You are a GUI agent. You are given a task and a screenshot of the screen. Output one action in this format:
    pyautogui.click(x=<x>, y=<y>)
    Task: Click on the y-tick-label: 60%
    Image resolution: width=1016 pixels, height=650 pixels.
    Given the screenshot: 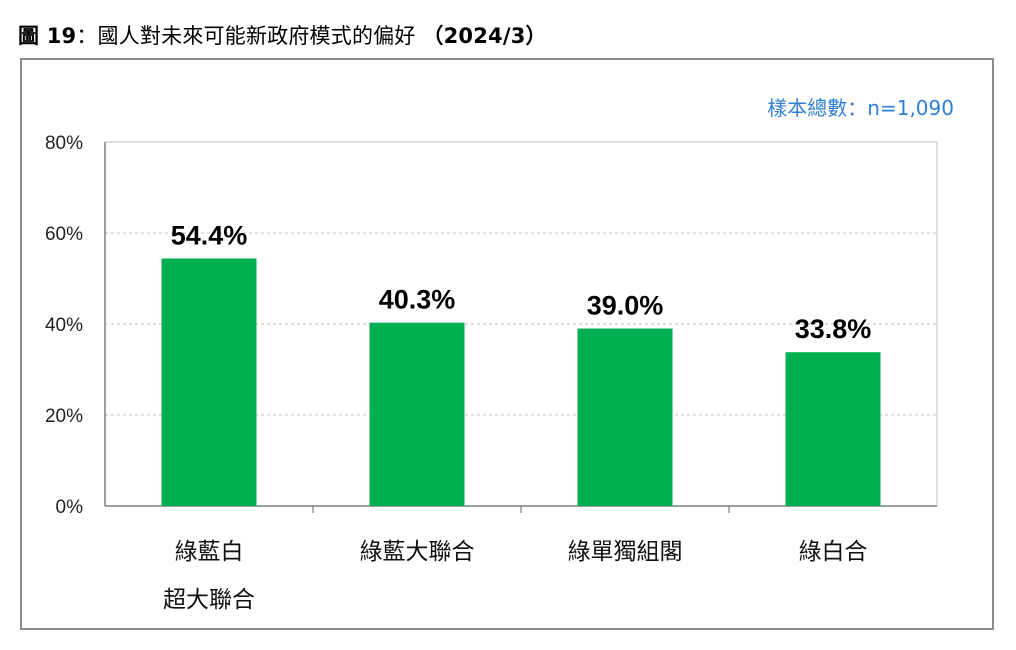 What is the action you would take?
    pyautogui.click(x=64, y=234)
    